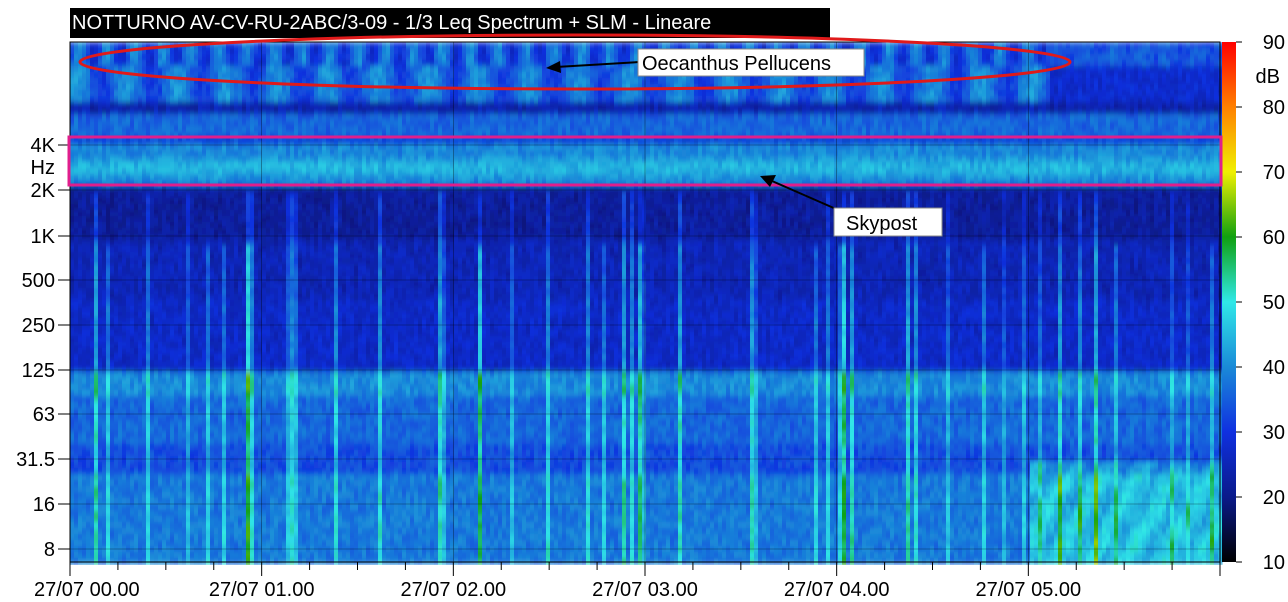 Image resolution: width=1288 pixels, height=602 pixels. Describe the element at coordinates (1274, 498) in the screenshot. I see `colorbar-tick-label: 20` at that location.